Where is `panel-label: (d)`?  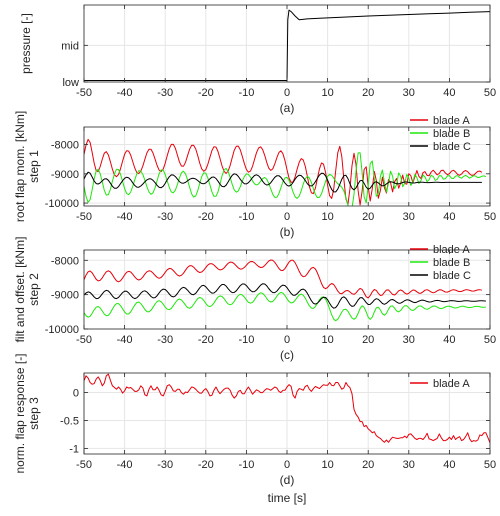 panel-label: (d) is located at coordinates (287, 480).